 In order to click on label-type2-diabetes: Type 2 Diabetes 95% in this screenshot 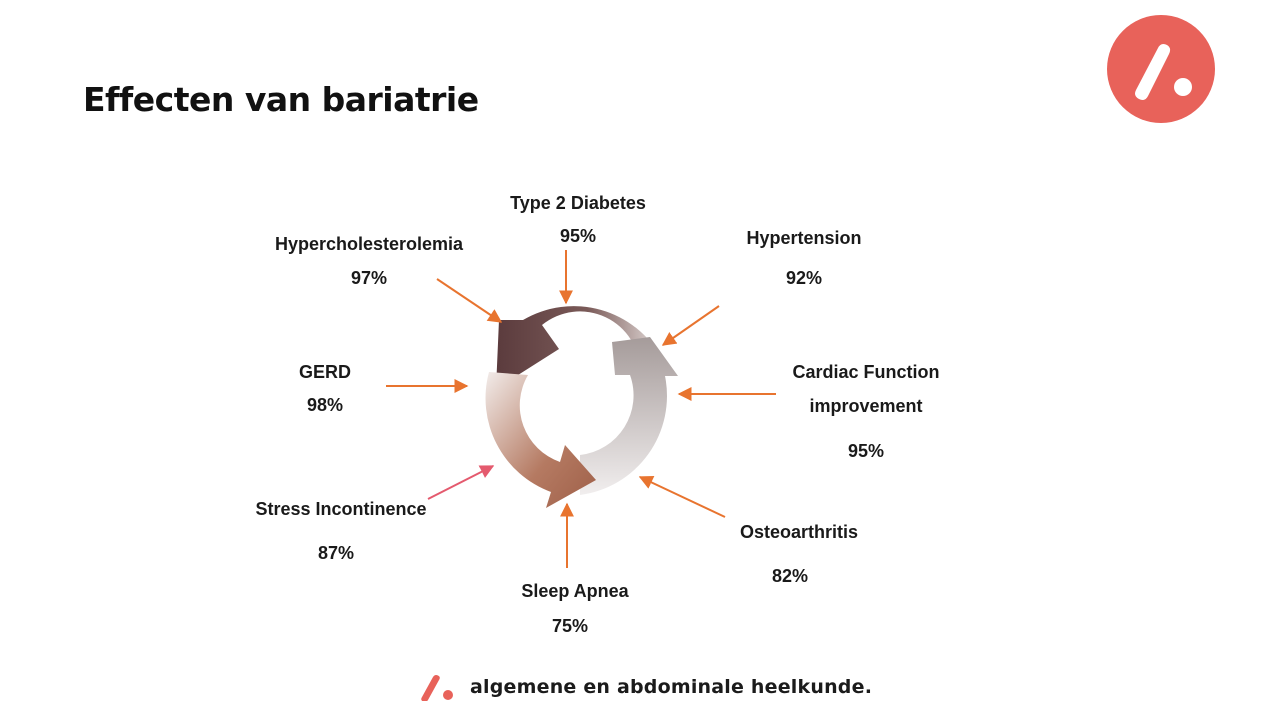, I will do `click(578, 219)`.